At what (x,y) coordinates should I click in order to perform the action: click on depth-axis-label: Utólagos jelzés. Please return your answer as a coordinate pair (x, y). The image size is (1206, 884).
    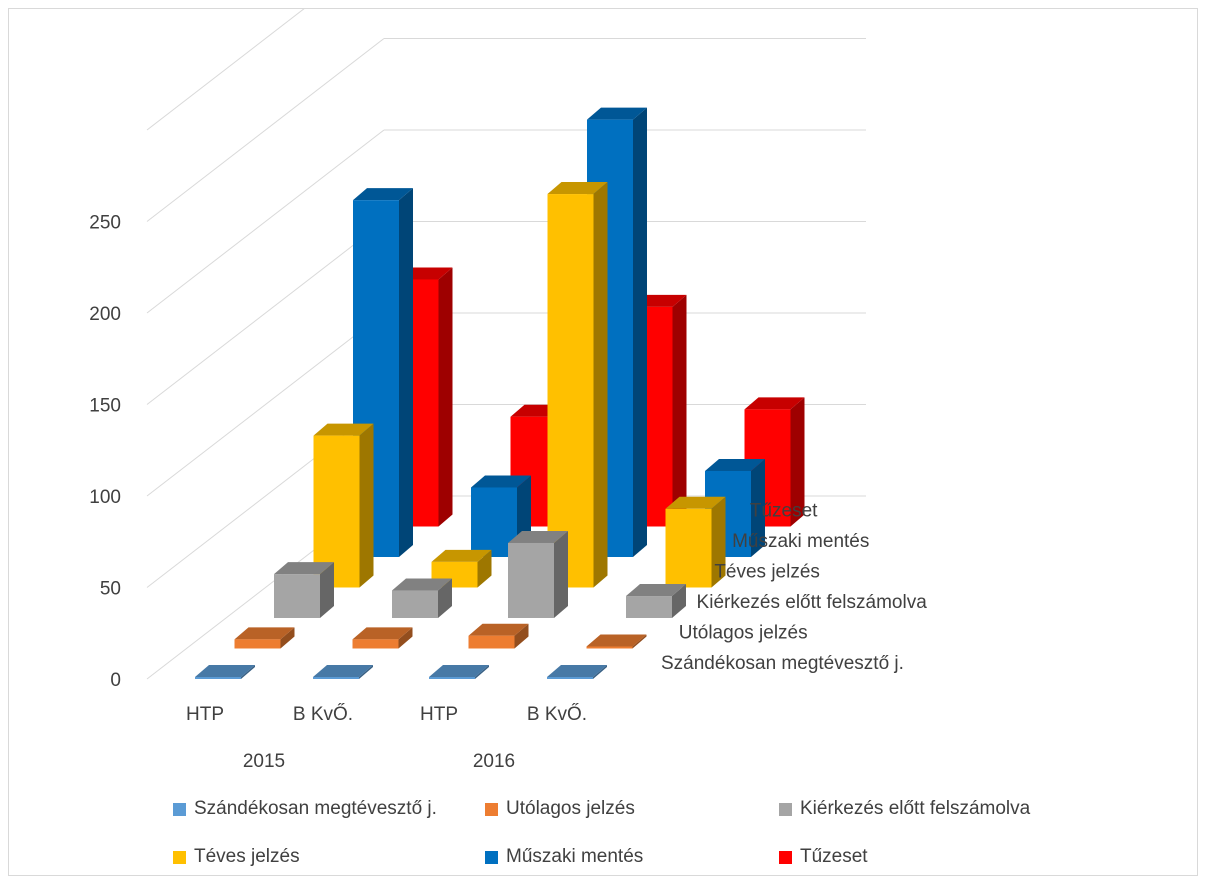
    Looking at the image, I should click on (743, 633).